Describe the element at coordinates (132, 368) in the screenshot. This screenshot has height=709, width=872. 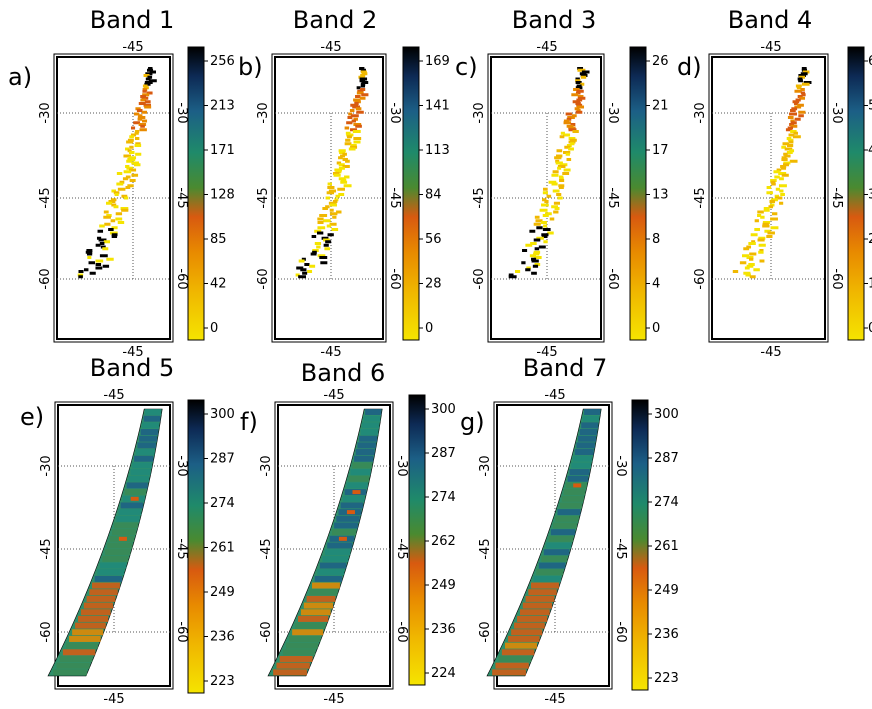
I see `band-title: Band 5` at that location.